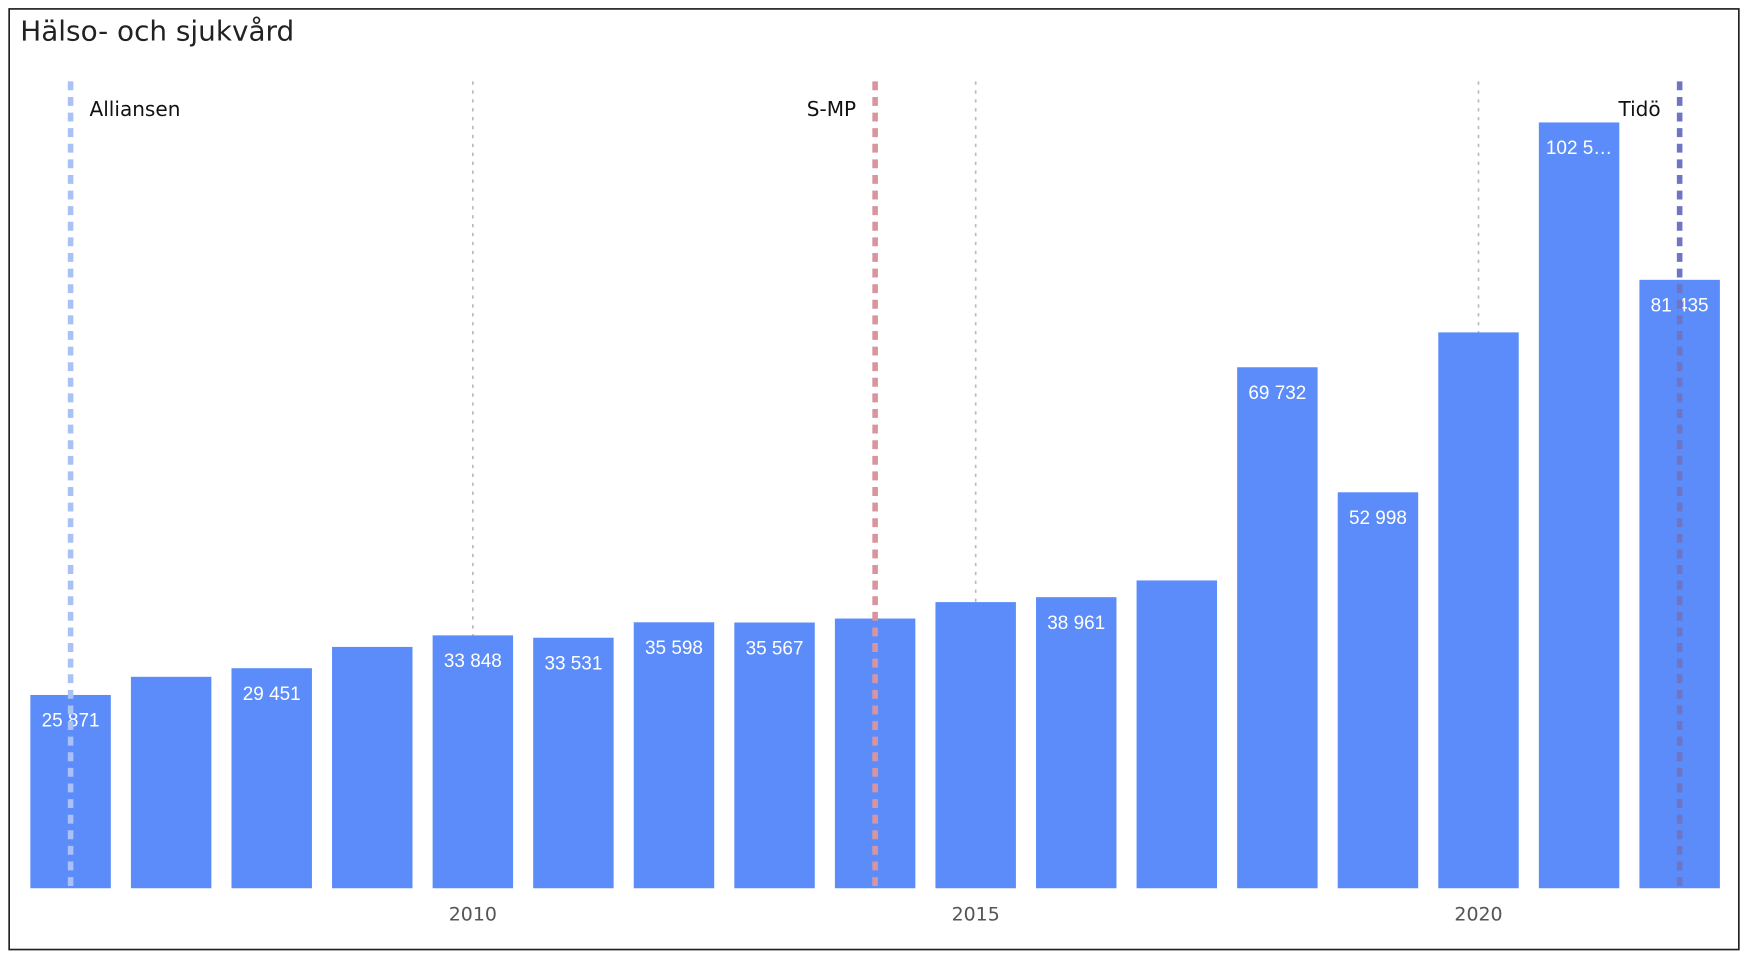  What do you see at coordinates (473, 661) in the screenshot?
I see `value-label: 33 848` at bounding box center [473, 661].